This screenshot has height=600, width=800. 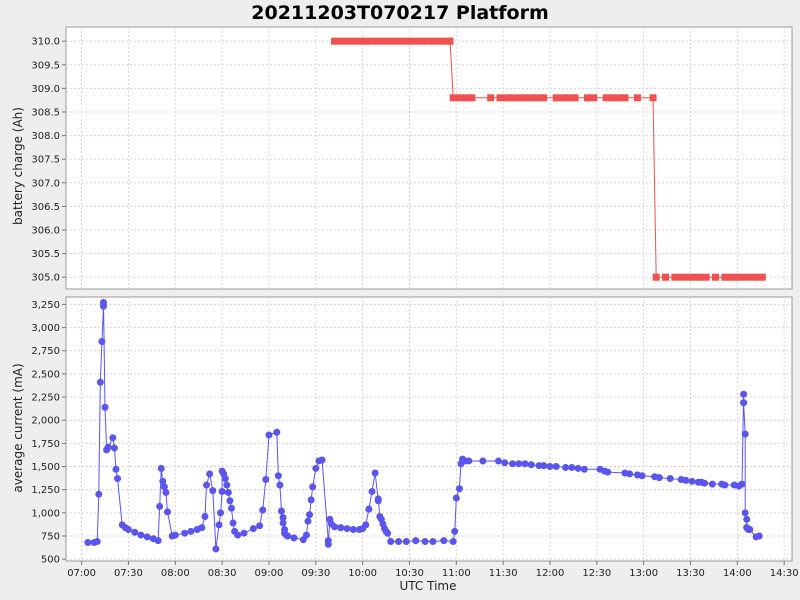 What do you see at coordinates (45, 112) in the screenshot?
I see `battery-y-tick-label: 308.5` at bounding box center [45, 112].